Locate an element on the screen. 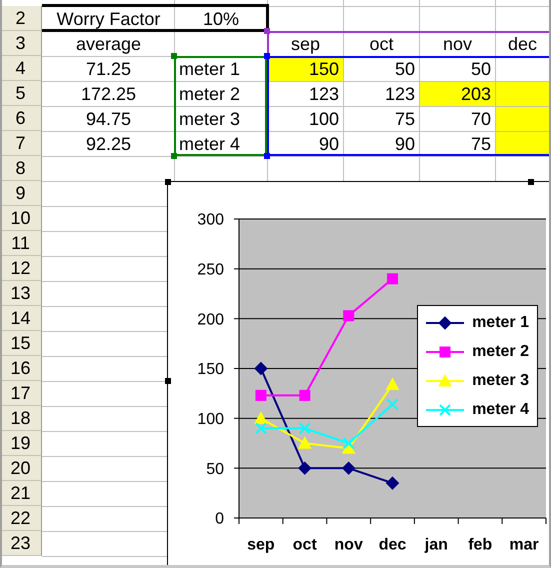 This screenshot has height=568, width=551. text: 12 is located at coordinates (20, 268).